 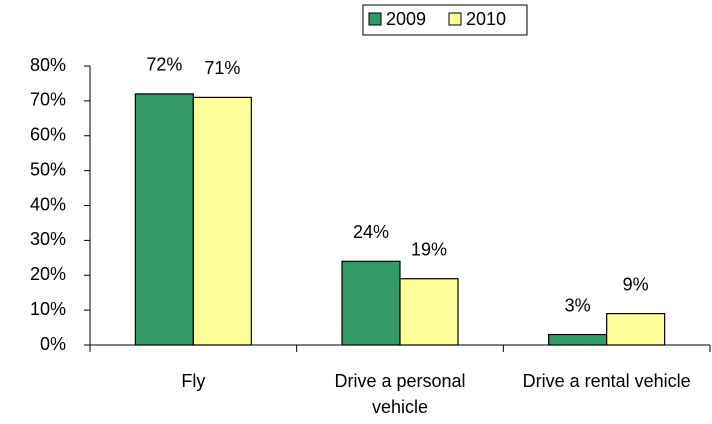 I want to click on y-tick-label: 70%, so click(x=48, y=100).